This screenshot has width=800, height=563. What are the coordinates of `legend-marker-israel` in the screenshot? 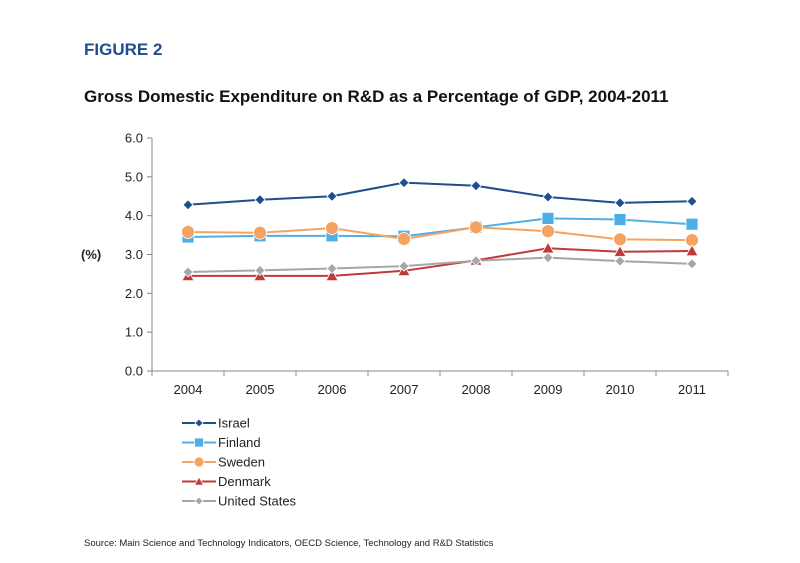 It's located at (199, 423).